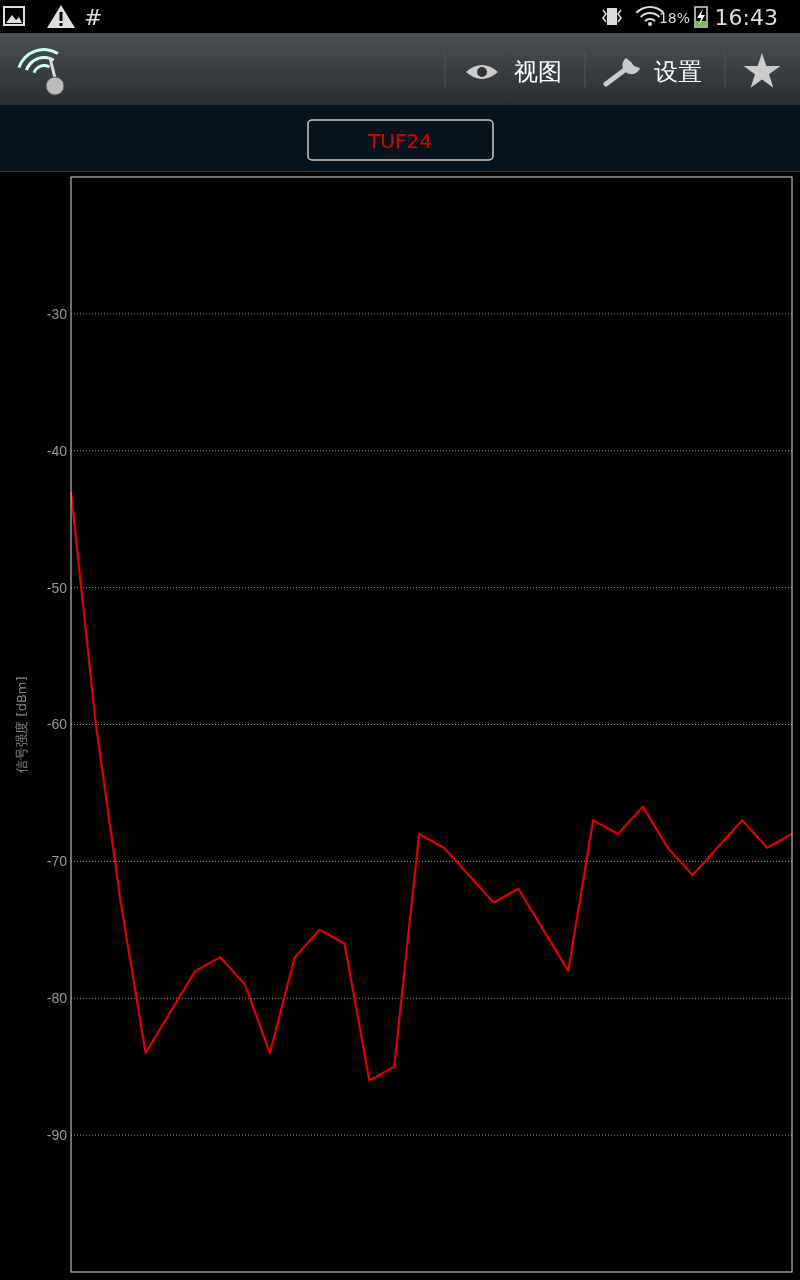  Describe the element at coordinates (21, 724) in the screenshot. I see `y-axis-title: 信号强度 [dBm]` at that location.